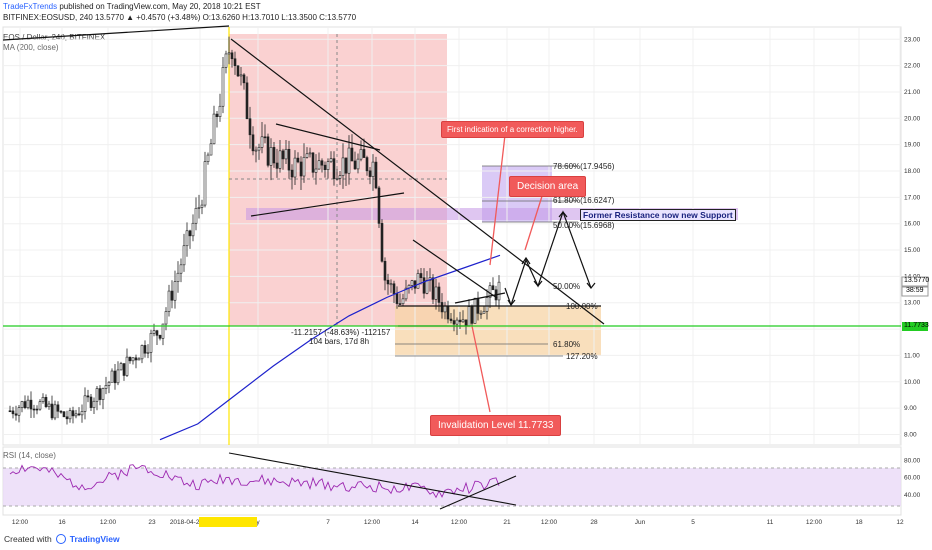  Describe the element at coordinates (912, 171) in the screenshot. I see `y-tick-label: 18.00` at that location.